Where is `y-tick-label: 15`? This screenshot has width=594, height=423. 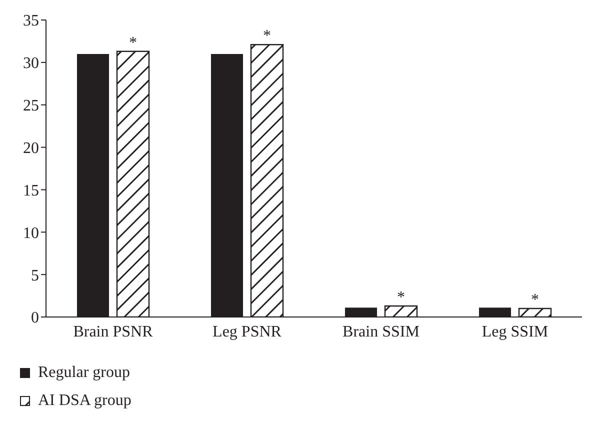 y-tick-label: 15 is located at coordinates (31, 191).